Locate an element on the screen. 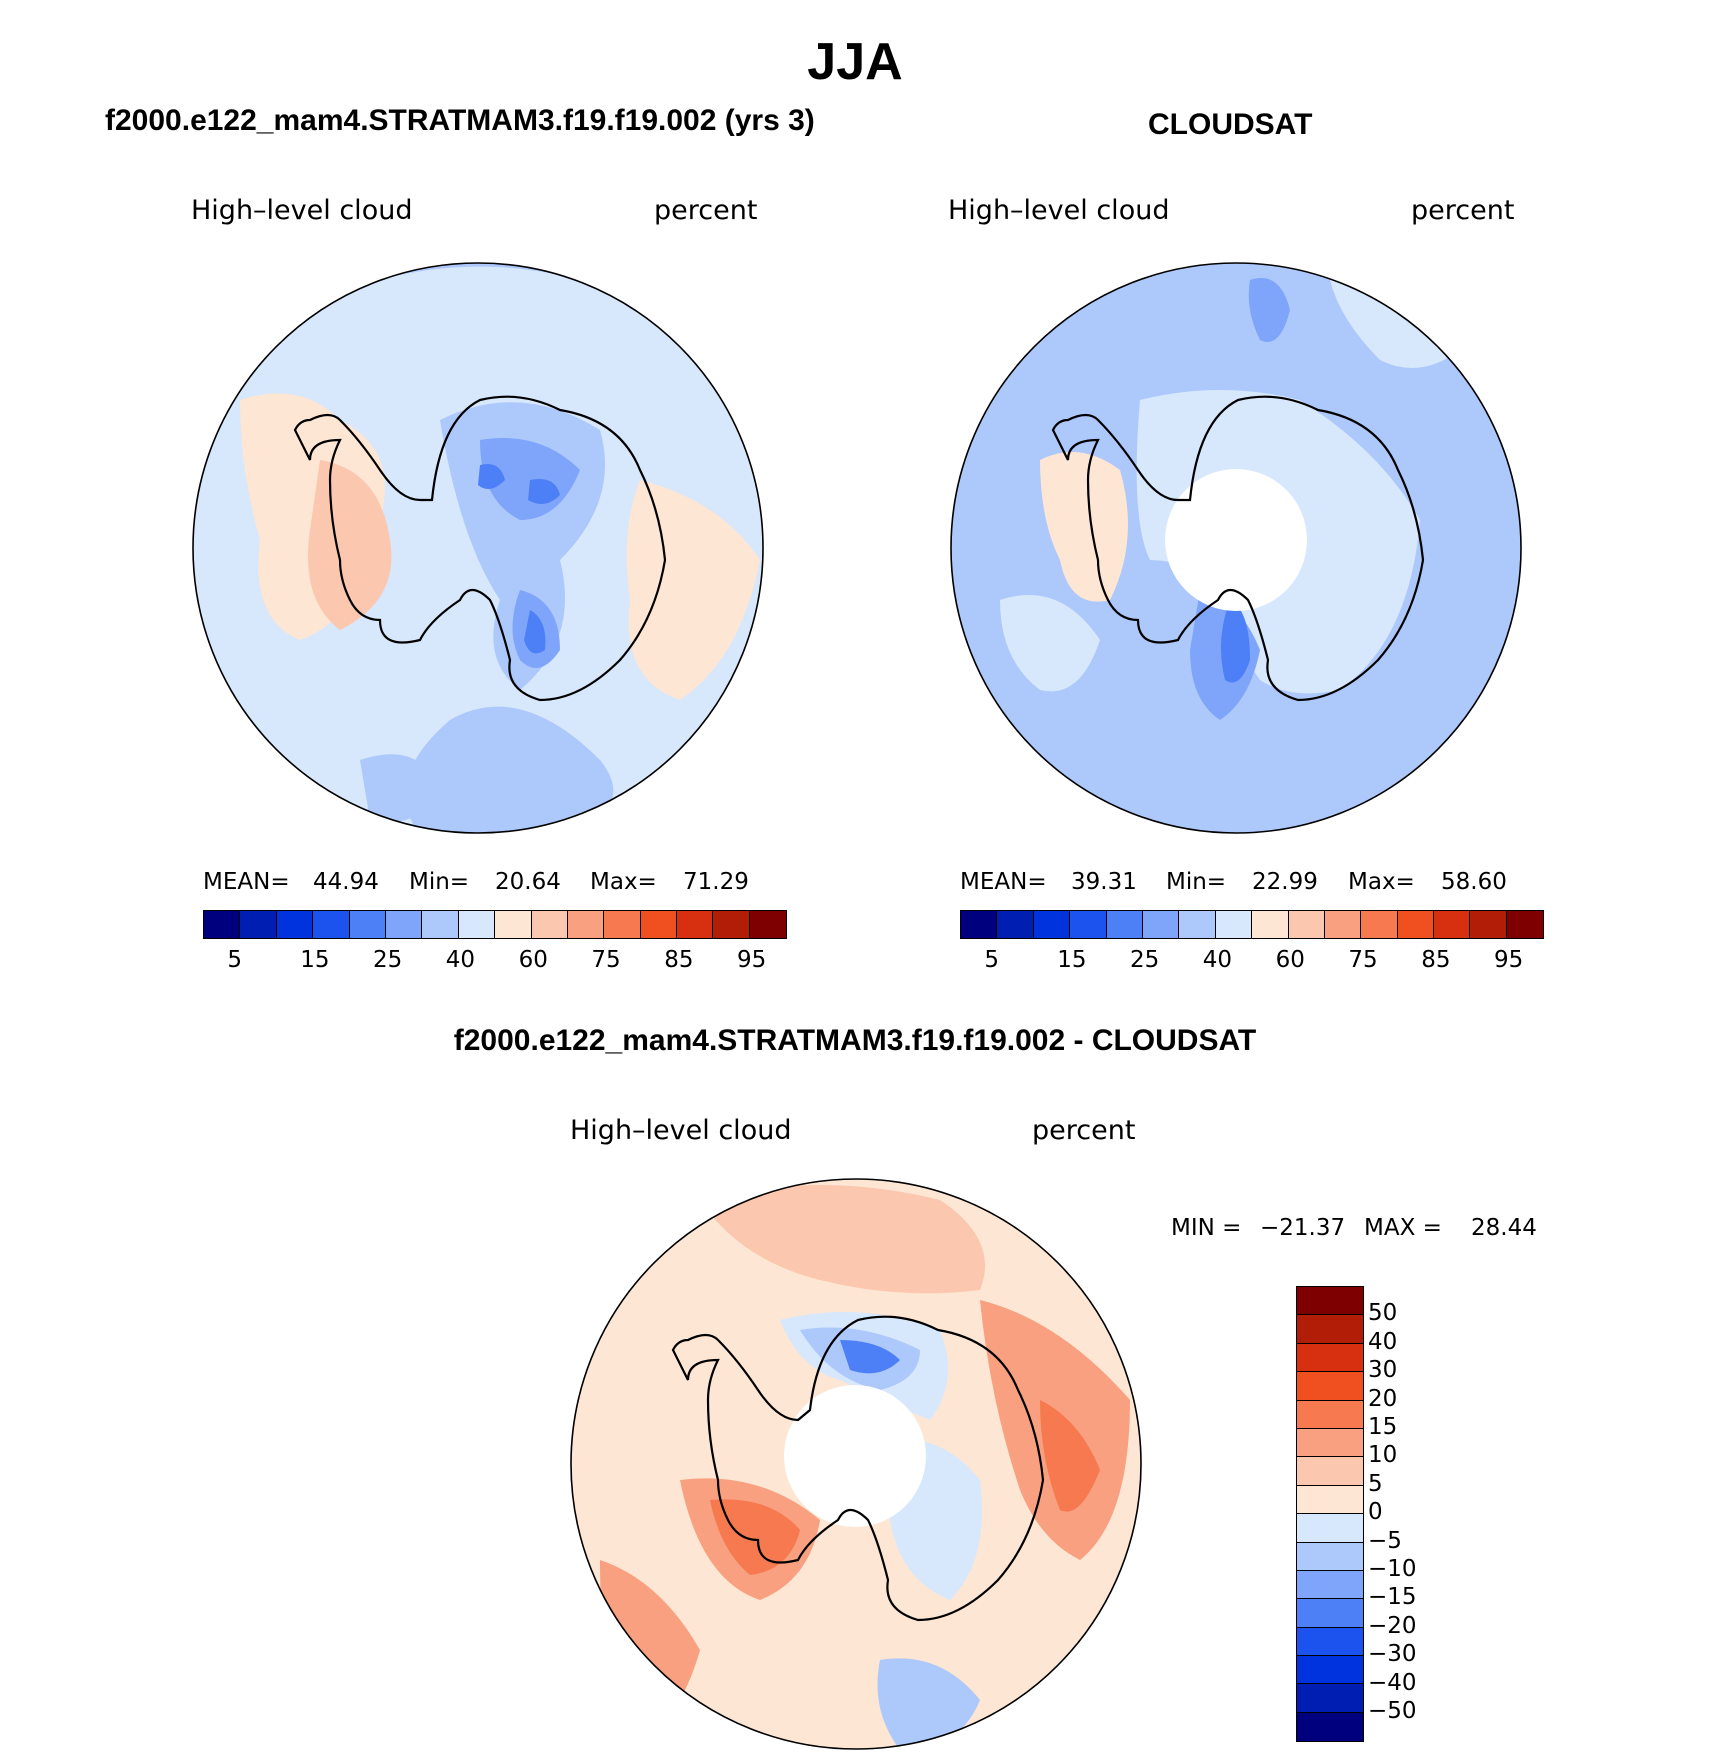 Image resolution: width=1710 pixels, height=1753 pixels. panel3-map-boundary is located at coordinates (856, 1464).